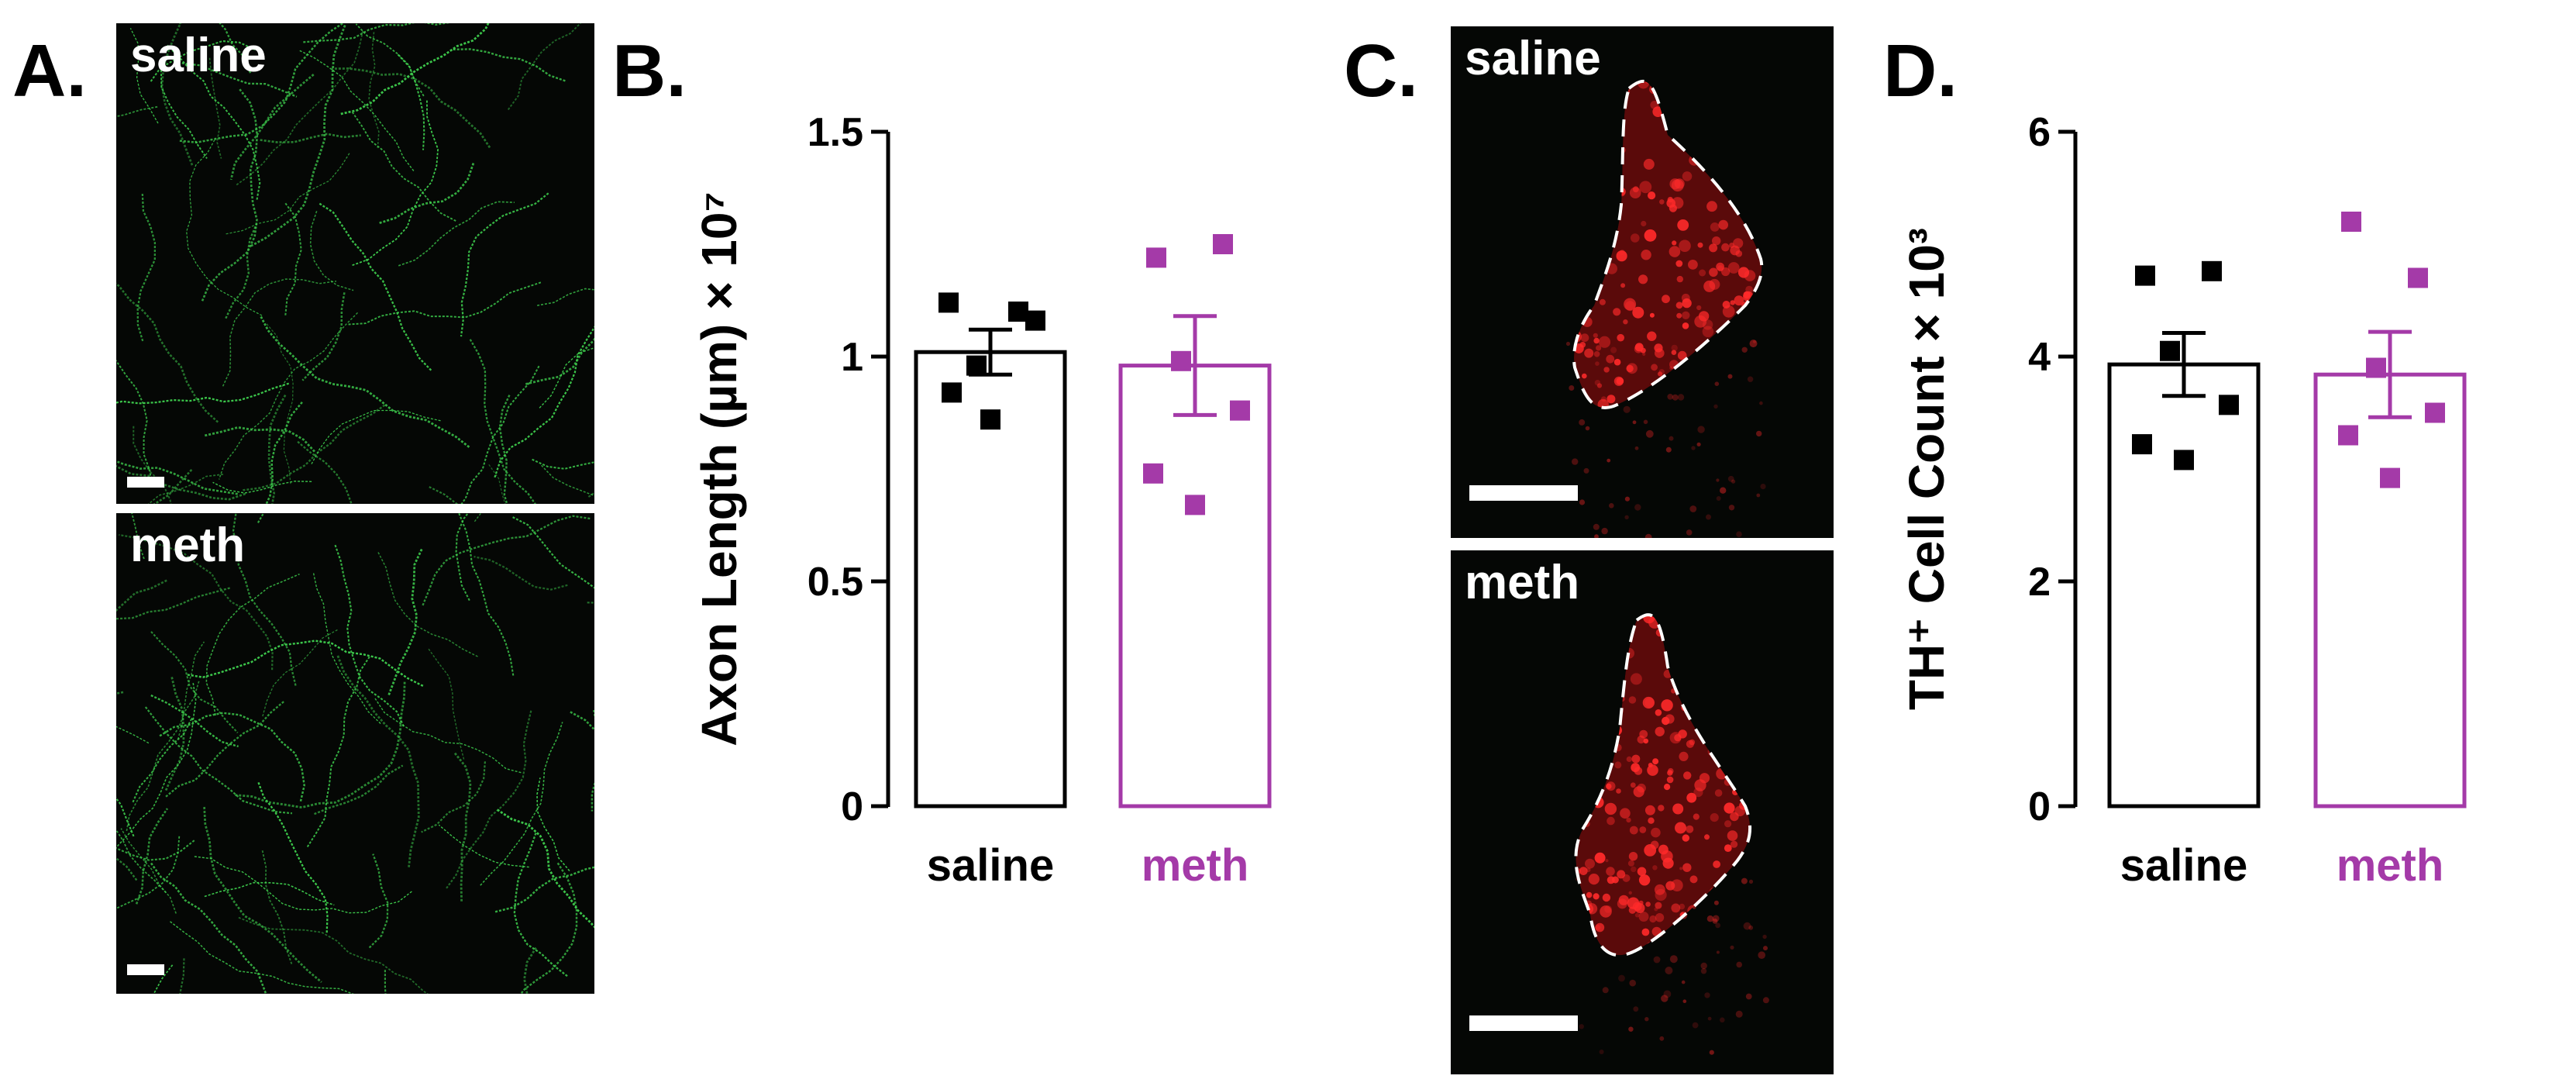 This screenshot has width=2576, height=1086. I want to click on data-point-meth, so click(2418, 277).